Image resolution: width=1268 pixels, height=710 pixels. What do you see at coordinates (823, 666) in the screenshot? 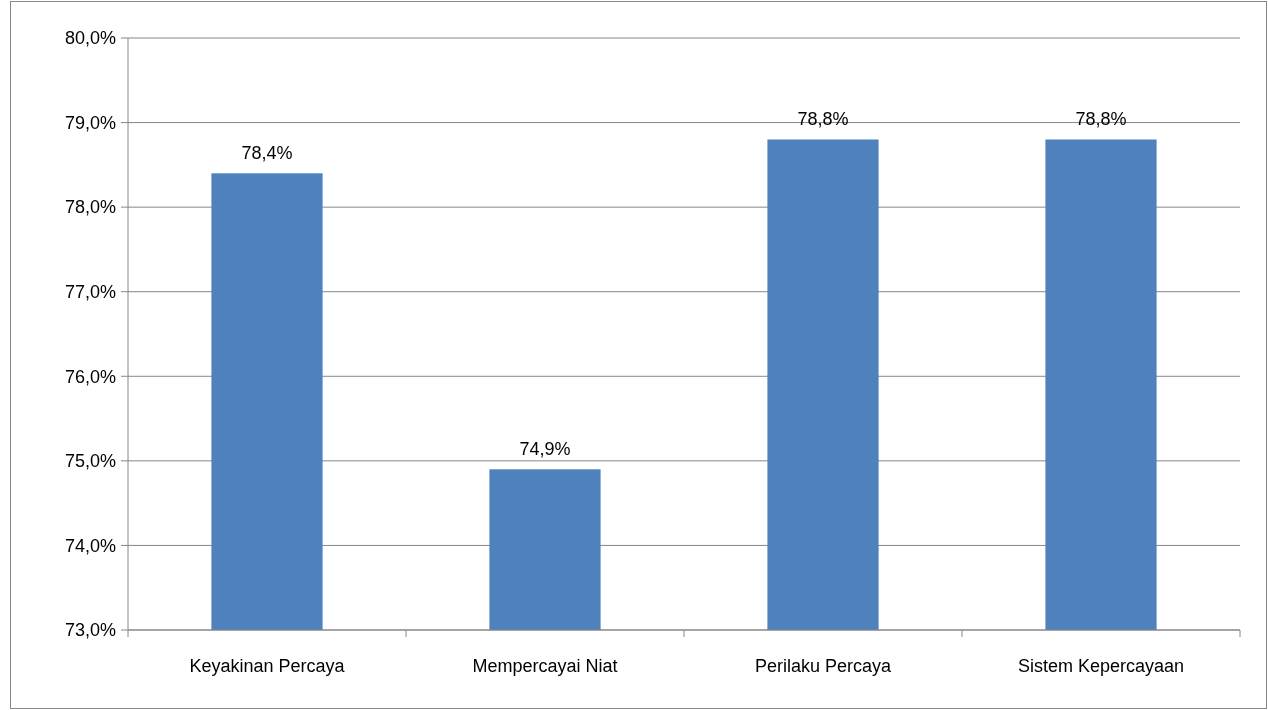
I see `x-tick-label: Perilaku Percaya` at bounding box center [823, 666].